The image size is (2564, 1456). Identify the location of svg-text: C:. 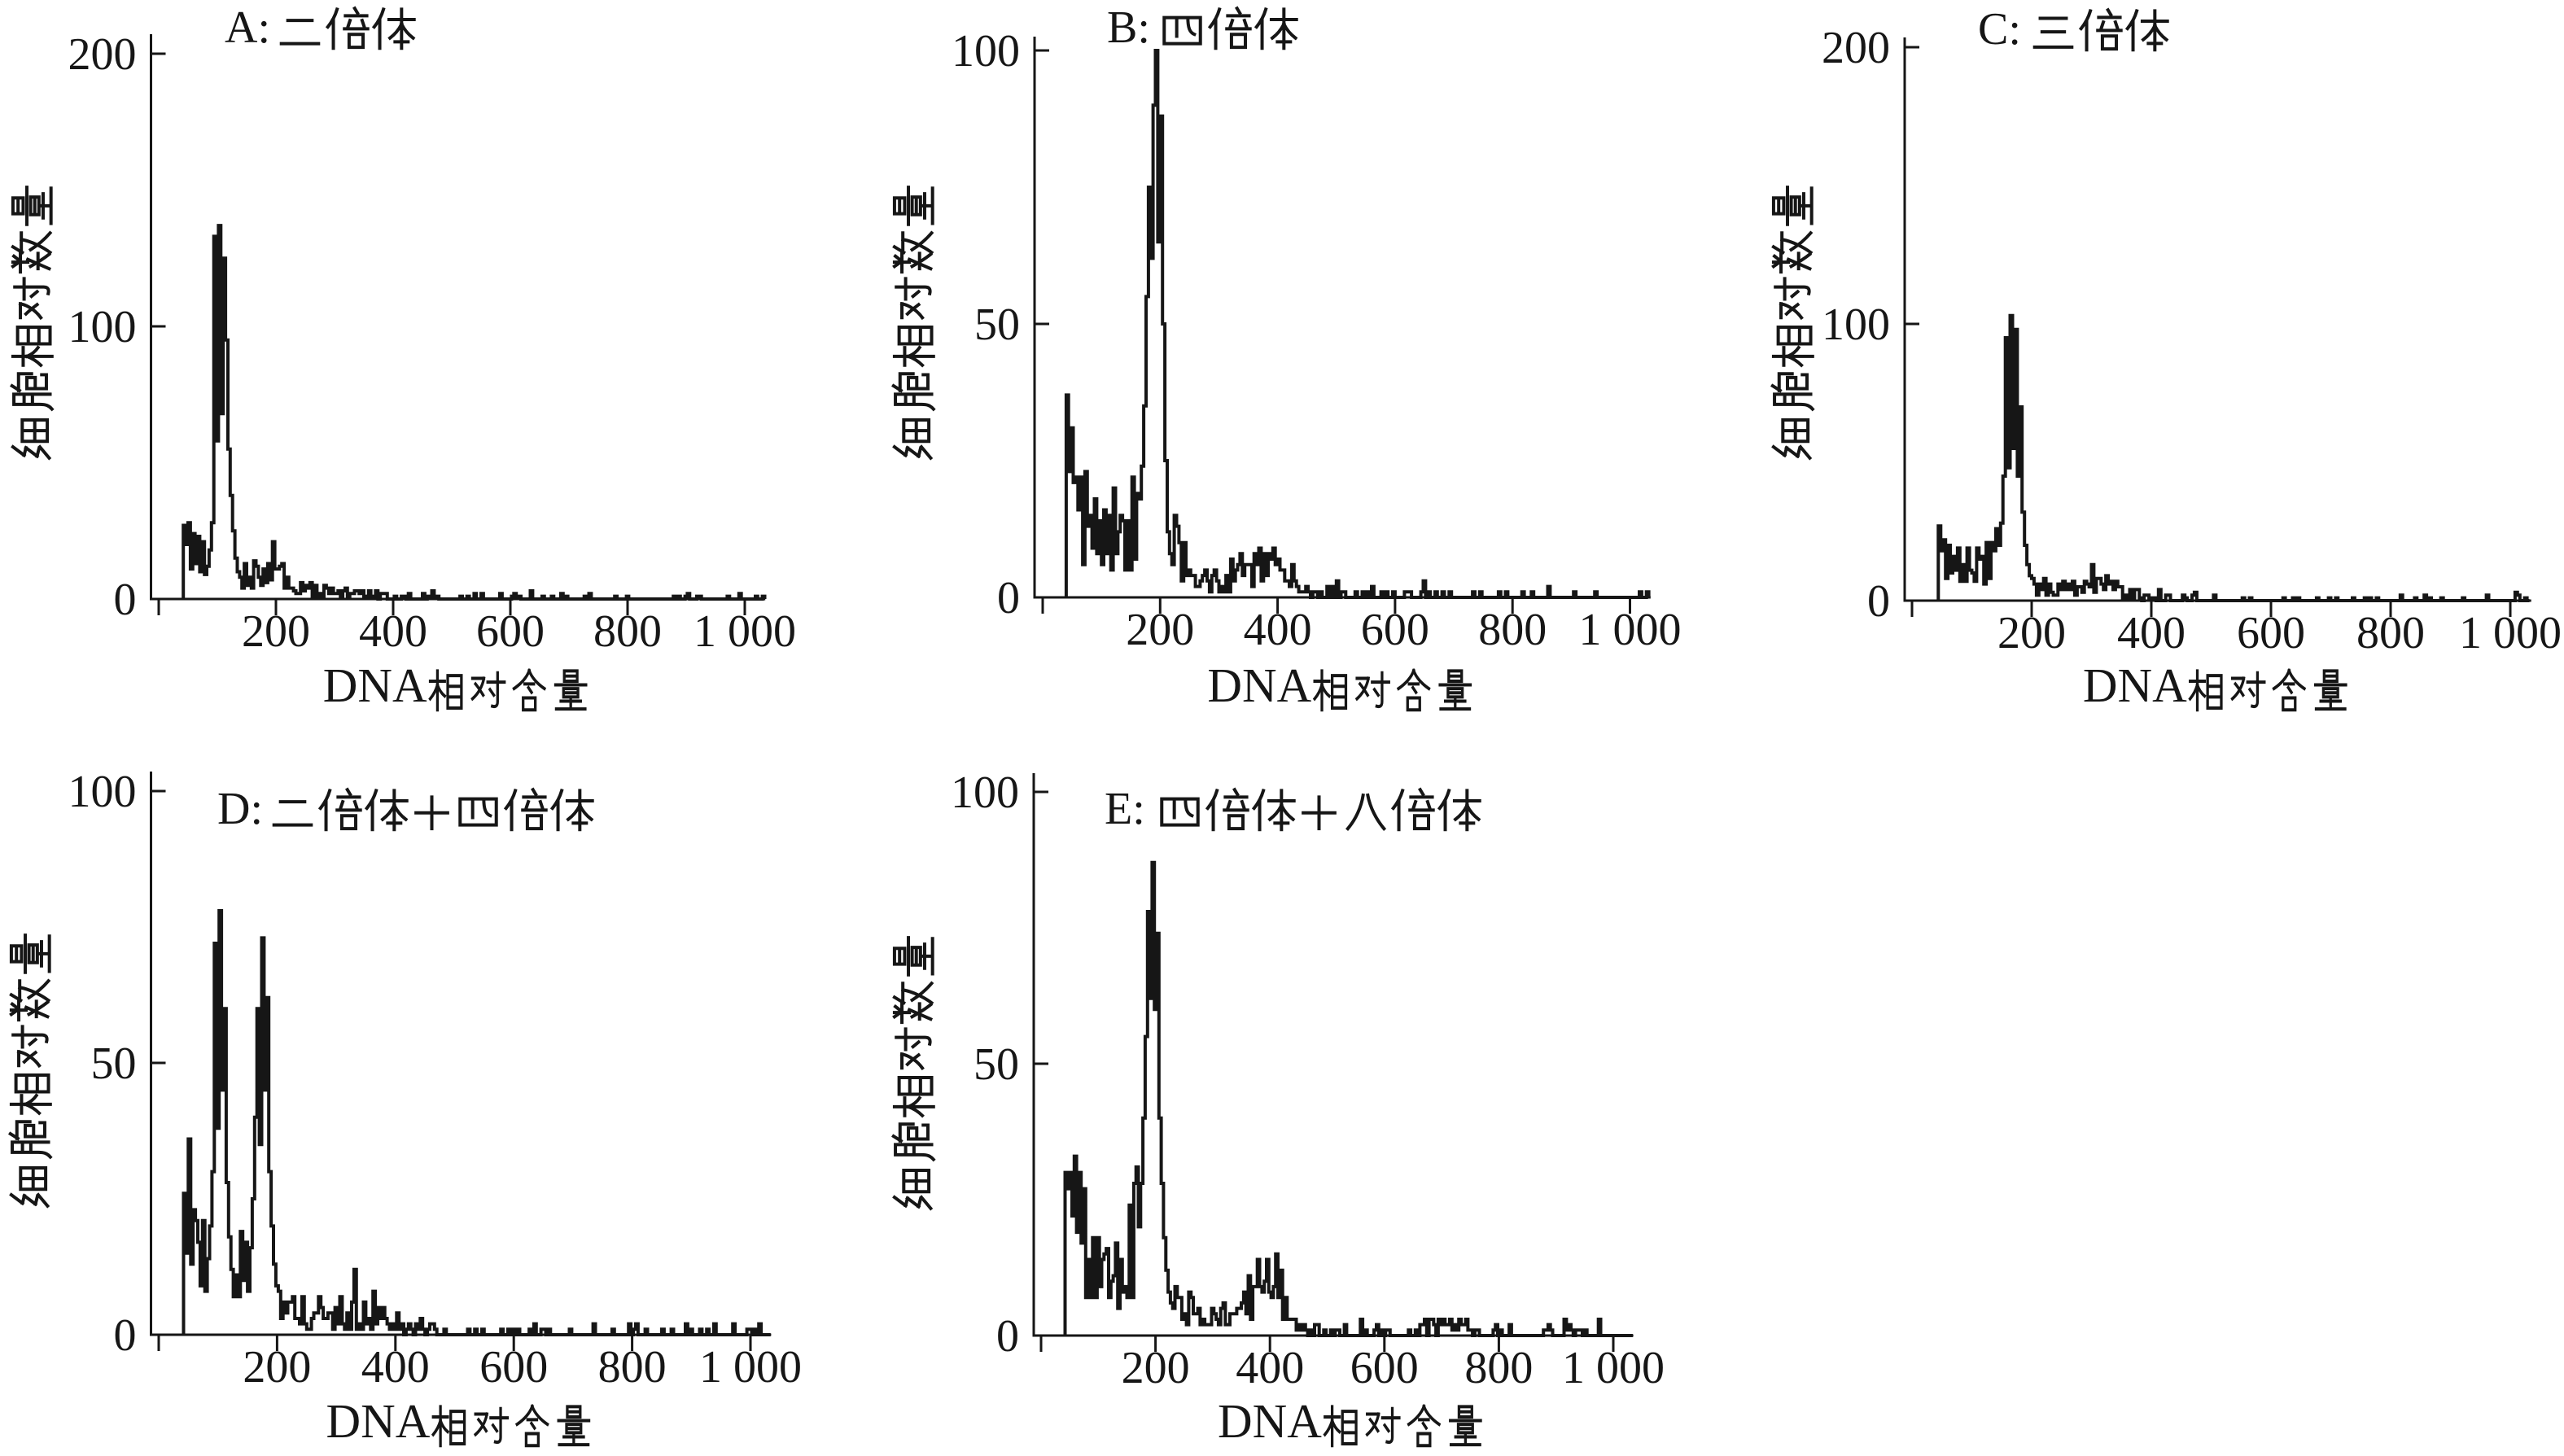
(1999, 29).